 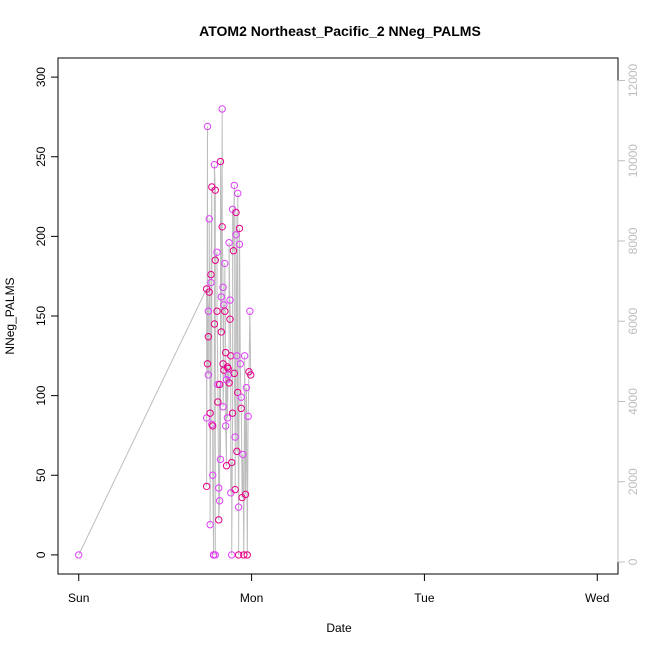 What do you see at coordinates (597, 598) in the screenshot?
I see `x-tick-label: Wed` at bounding box center [597, 598].